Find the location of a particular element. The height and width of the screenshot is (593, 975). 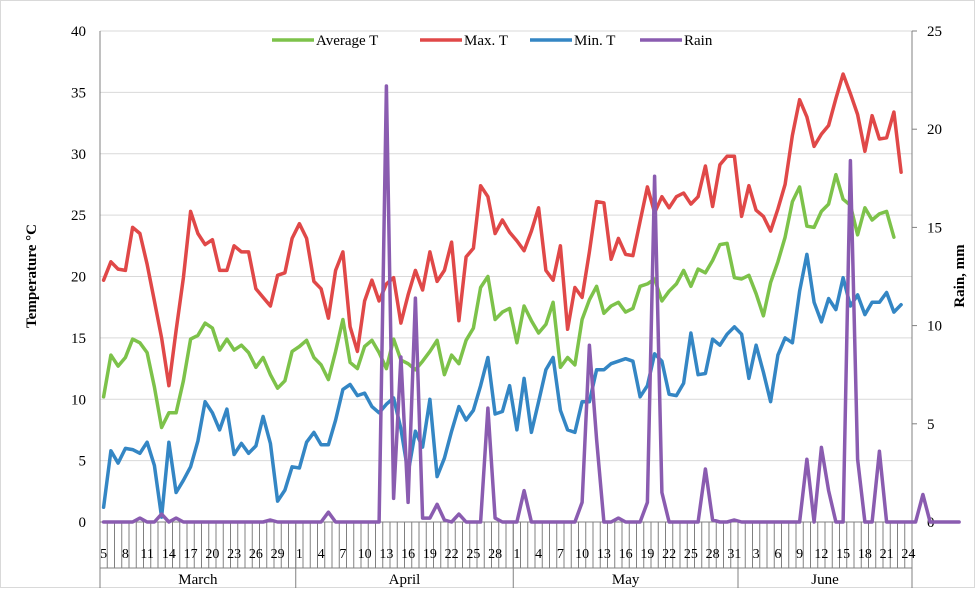

legend: Average T Max. T Min. T Rain is located at coordinates (492, 41).